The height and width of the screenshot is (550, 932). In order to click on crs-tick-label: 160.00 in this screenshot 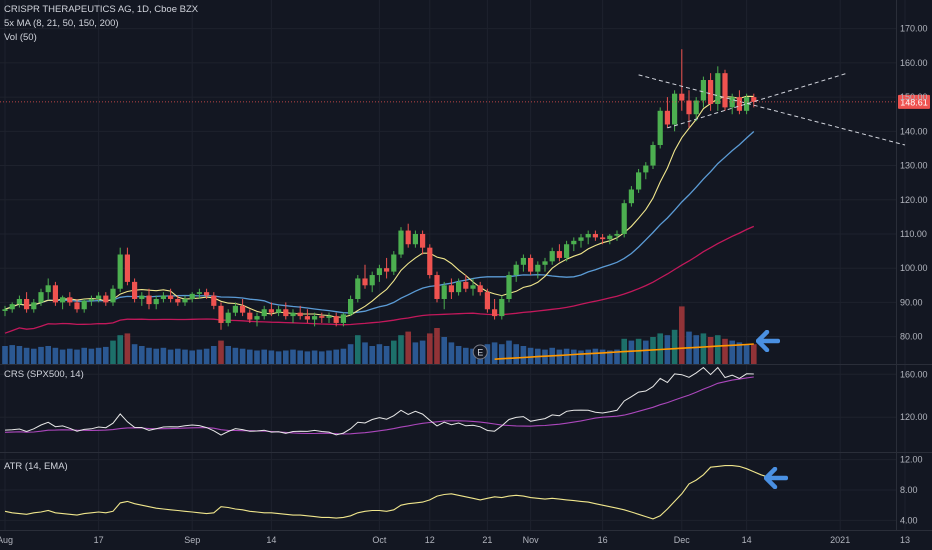, I will do `click(914, 374)`.